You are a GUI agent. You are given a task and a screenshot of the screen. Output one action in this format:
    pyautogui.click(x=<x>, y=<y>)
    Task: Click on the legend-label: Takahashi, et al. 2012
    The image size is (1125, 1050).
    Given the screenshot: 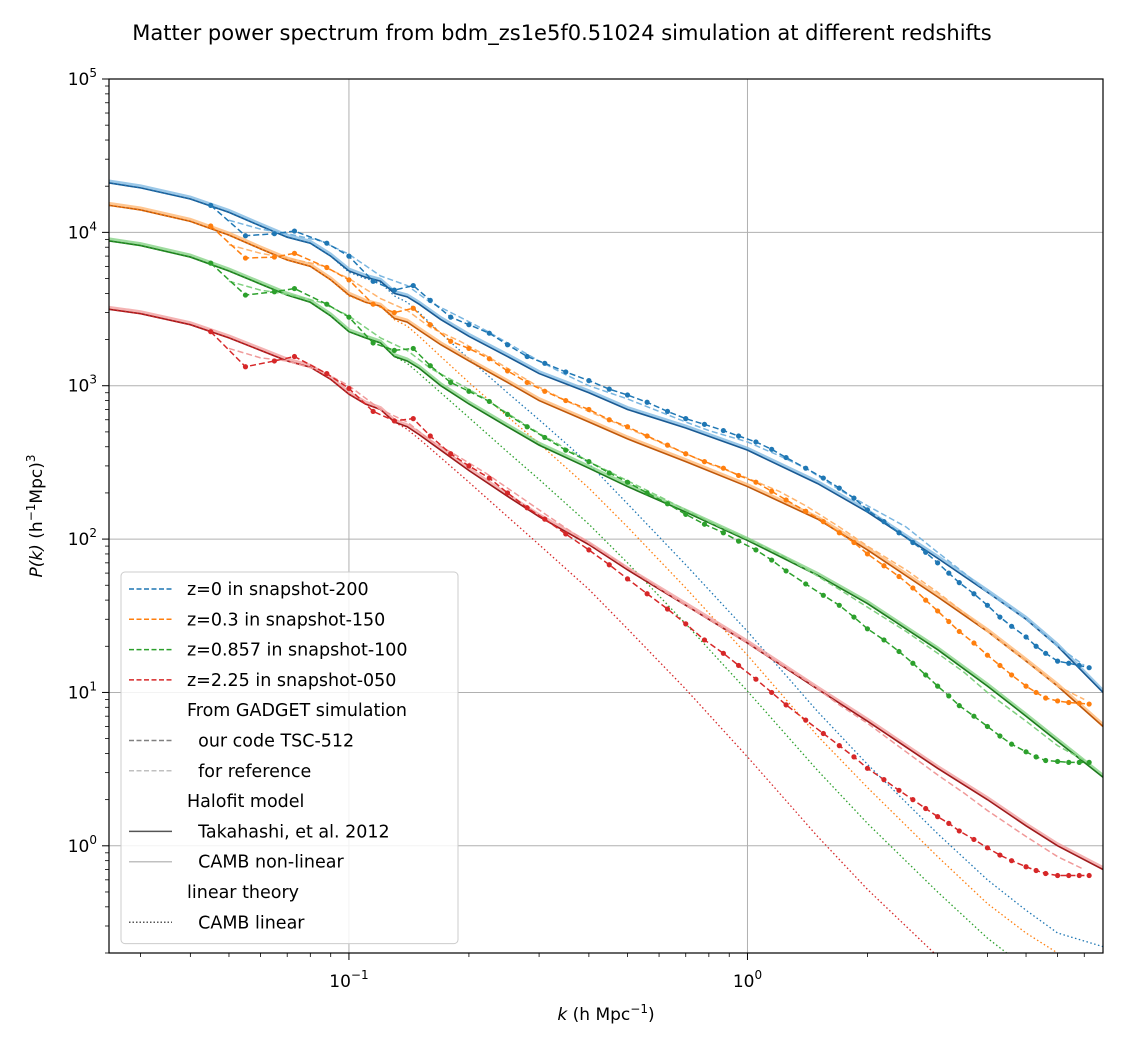 What is the action you would take?
    pyautogui.click(x=288, y=832)
    